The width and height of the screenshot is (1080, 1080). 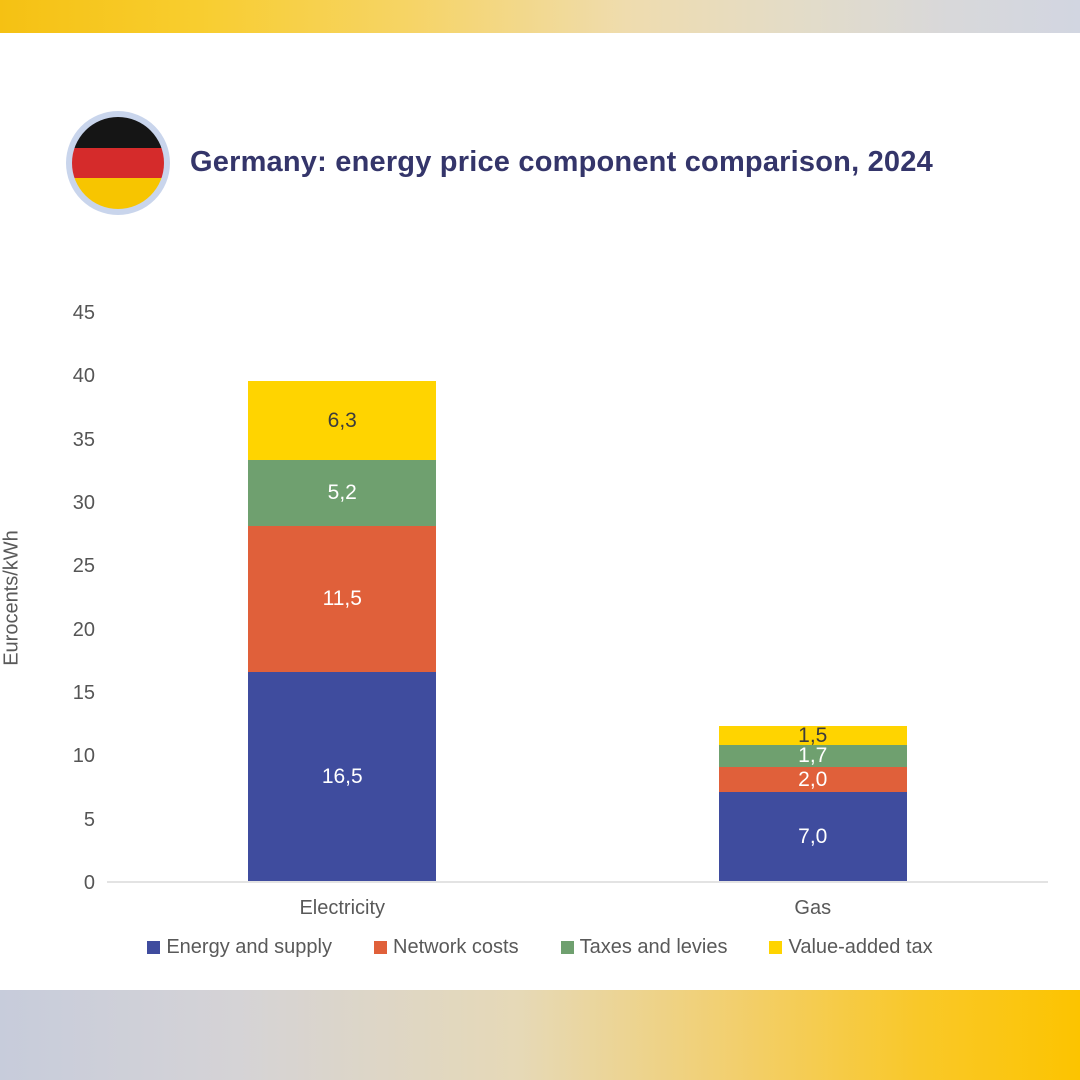 I want to click on data-label: 1,5, so click(x=813, y=735).